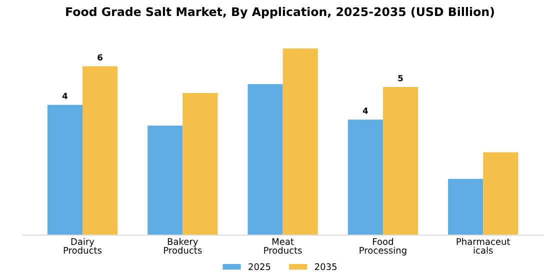 Image resolution: width=560 pixels, height=280 pixels. What do you see at coordinates (280, 13) in the screenshot?
I see `chart-title: Food Grade Salt Market, By Application, 2025-2035 (USD Billion)` at bounding box center [280, 13].